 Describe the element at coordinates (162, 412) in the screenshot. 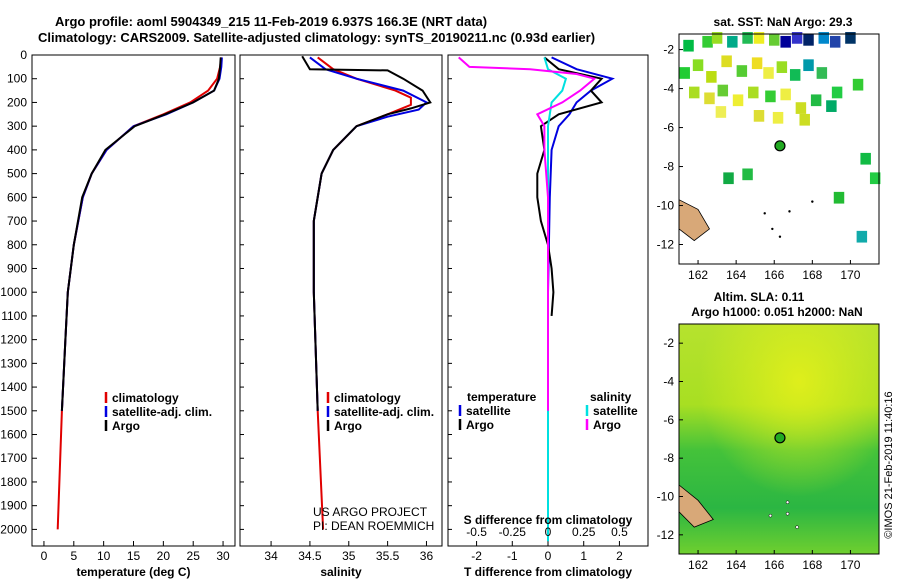

I see `temperature-legend-label: satellite-adj. clim.` at that location.